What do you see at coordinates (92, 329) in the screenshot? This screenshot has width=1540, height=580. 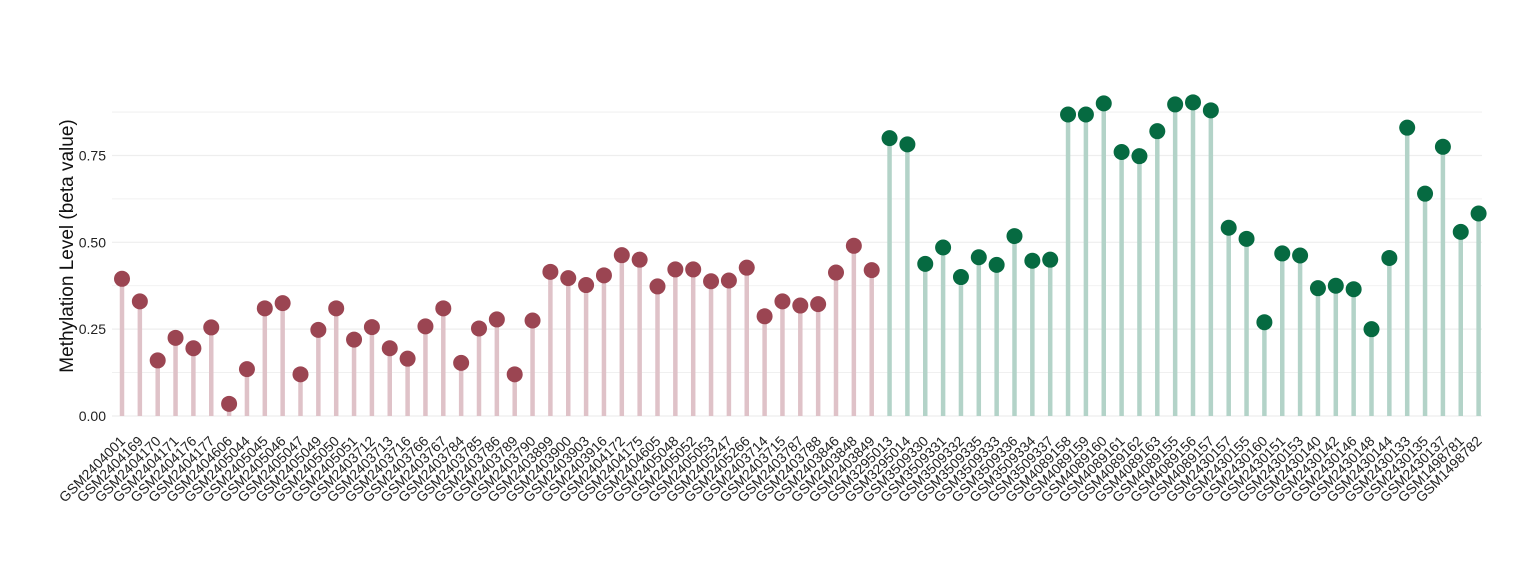 I see `y-tick-label: 0.25` at bounding box center [92, 329].